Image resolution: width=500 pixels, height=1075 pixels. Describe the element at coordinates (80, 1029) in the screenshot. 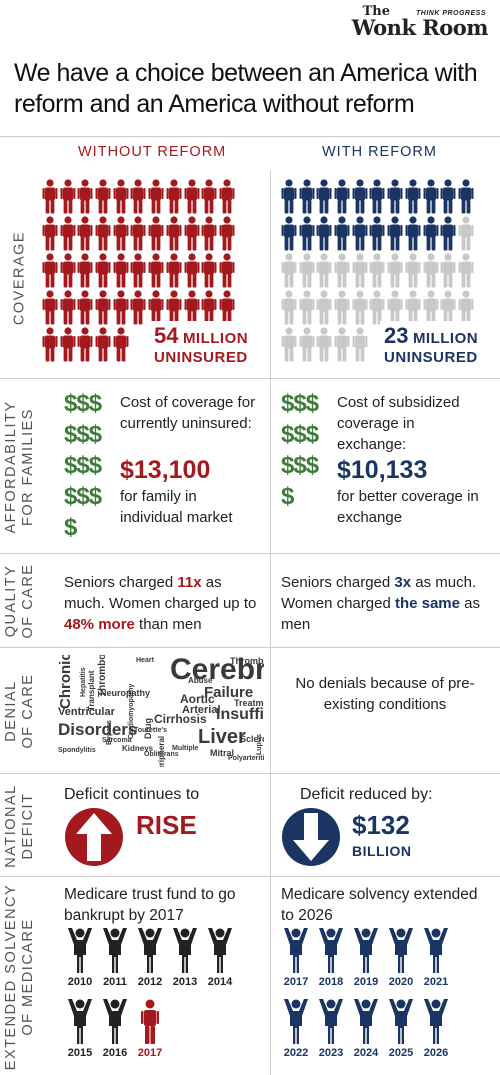

I see `year-figure: 2015` at that location.